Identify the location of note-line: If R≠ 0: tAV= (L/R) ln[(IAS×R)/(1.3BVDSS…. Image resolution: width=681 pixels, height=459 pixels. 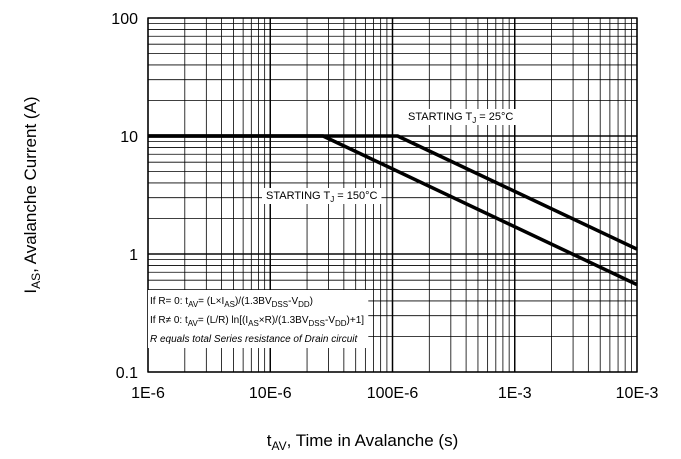
(257, 321).